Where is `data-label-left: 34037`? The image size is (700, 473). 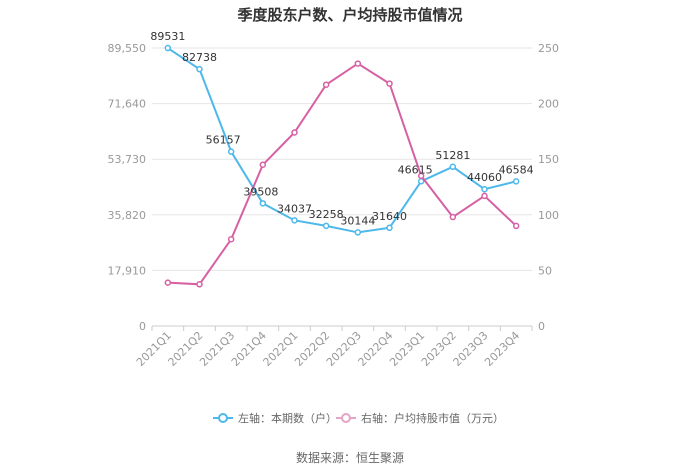
data-label-left: 34037 is located at coordinates (294, 208).